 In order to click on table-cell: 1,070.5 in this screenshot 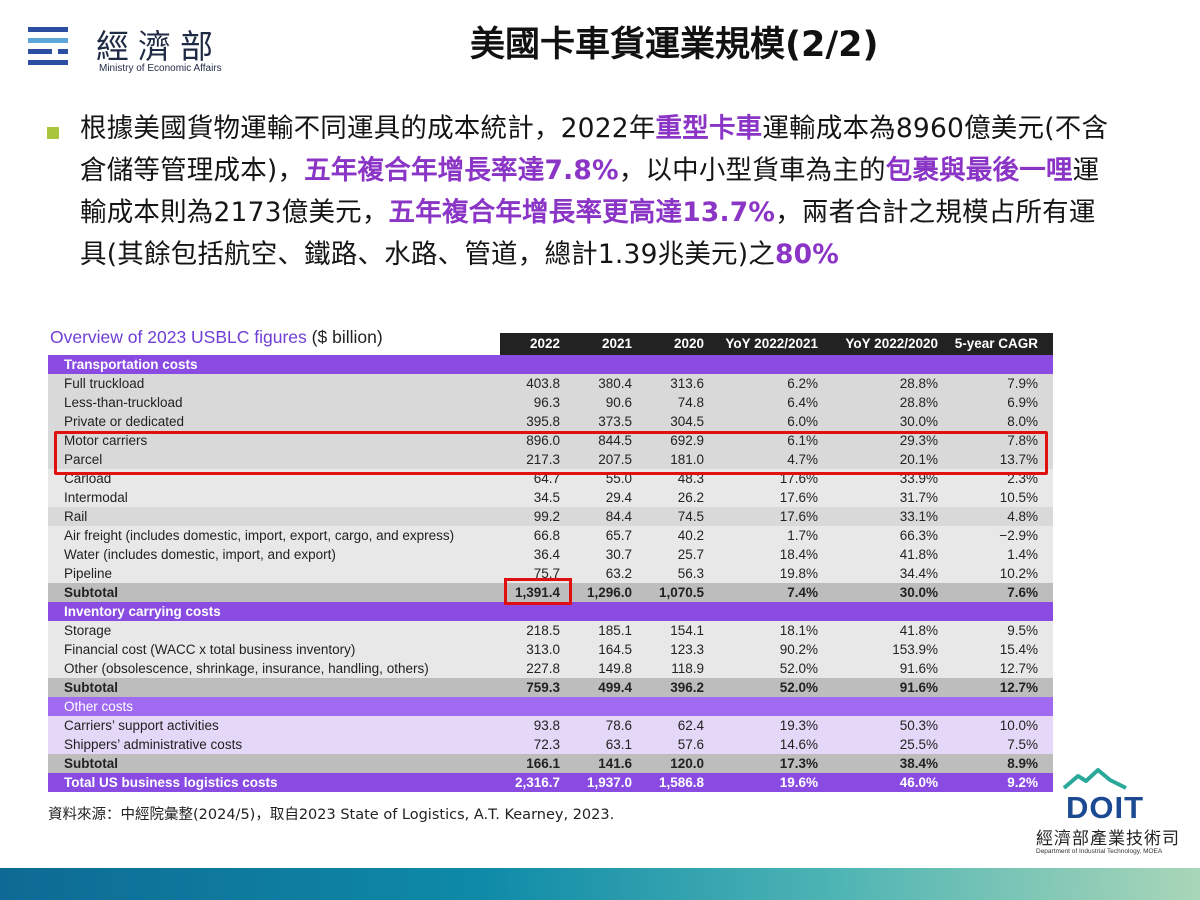, I will do `click(681, 592)`.